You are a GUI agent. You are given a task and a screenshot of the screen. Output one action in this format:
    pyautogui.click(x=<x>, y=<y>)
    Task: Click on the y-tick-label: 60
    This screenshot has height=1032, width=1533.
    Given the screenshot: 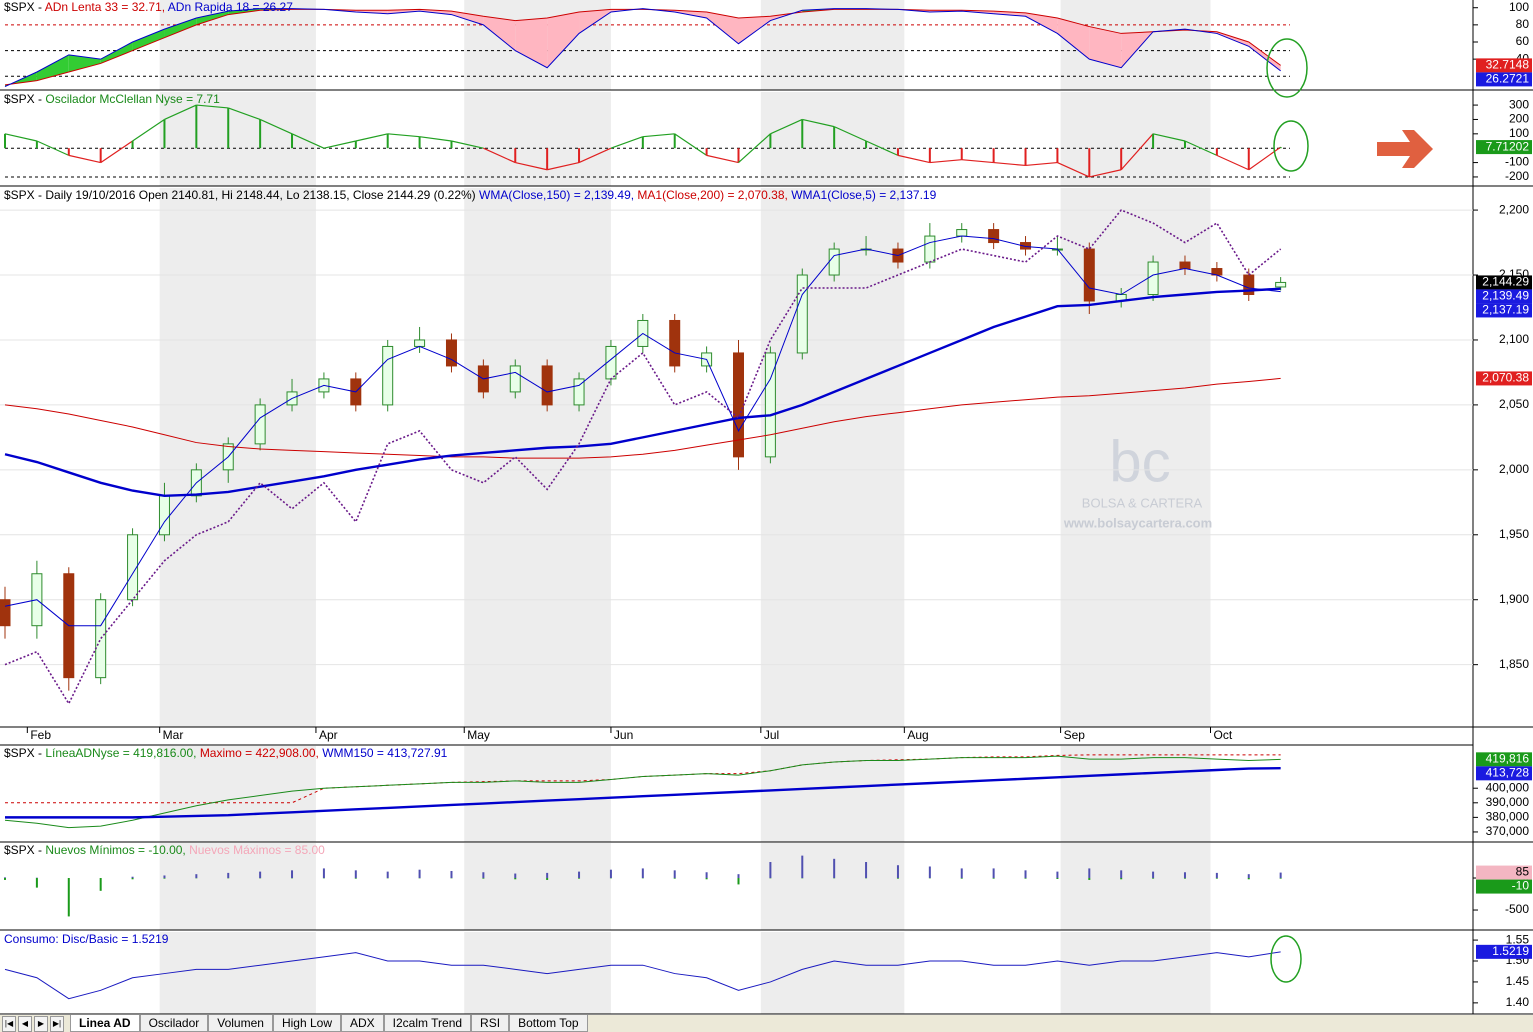 What is the action you would take?
    pyautogui.click(x=1523, y=41)
    